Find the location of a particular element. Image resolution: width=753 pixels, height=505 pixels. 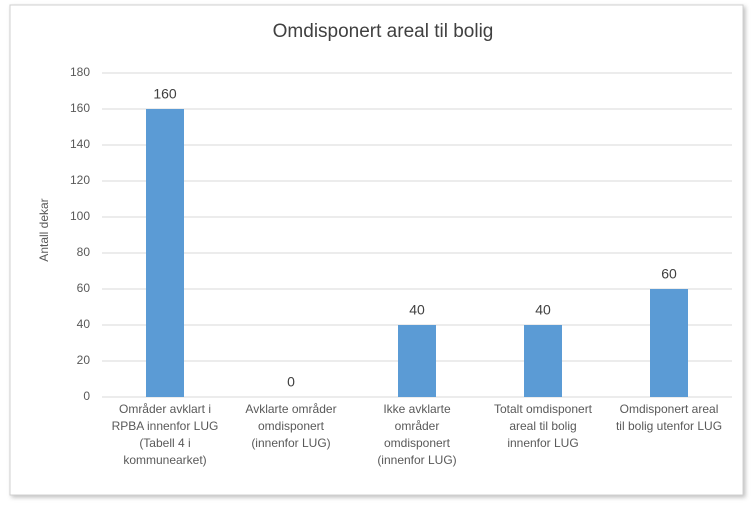

value-label: 60 is located at coordinates (669, 274).